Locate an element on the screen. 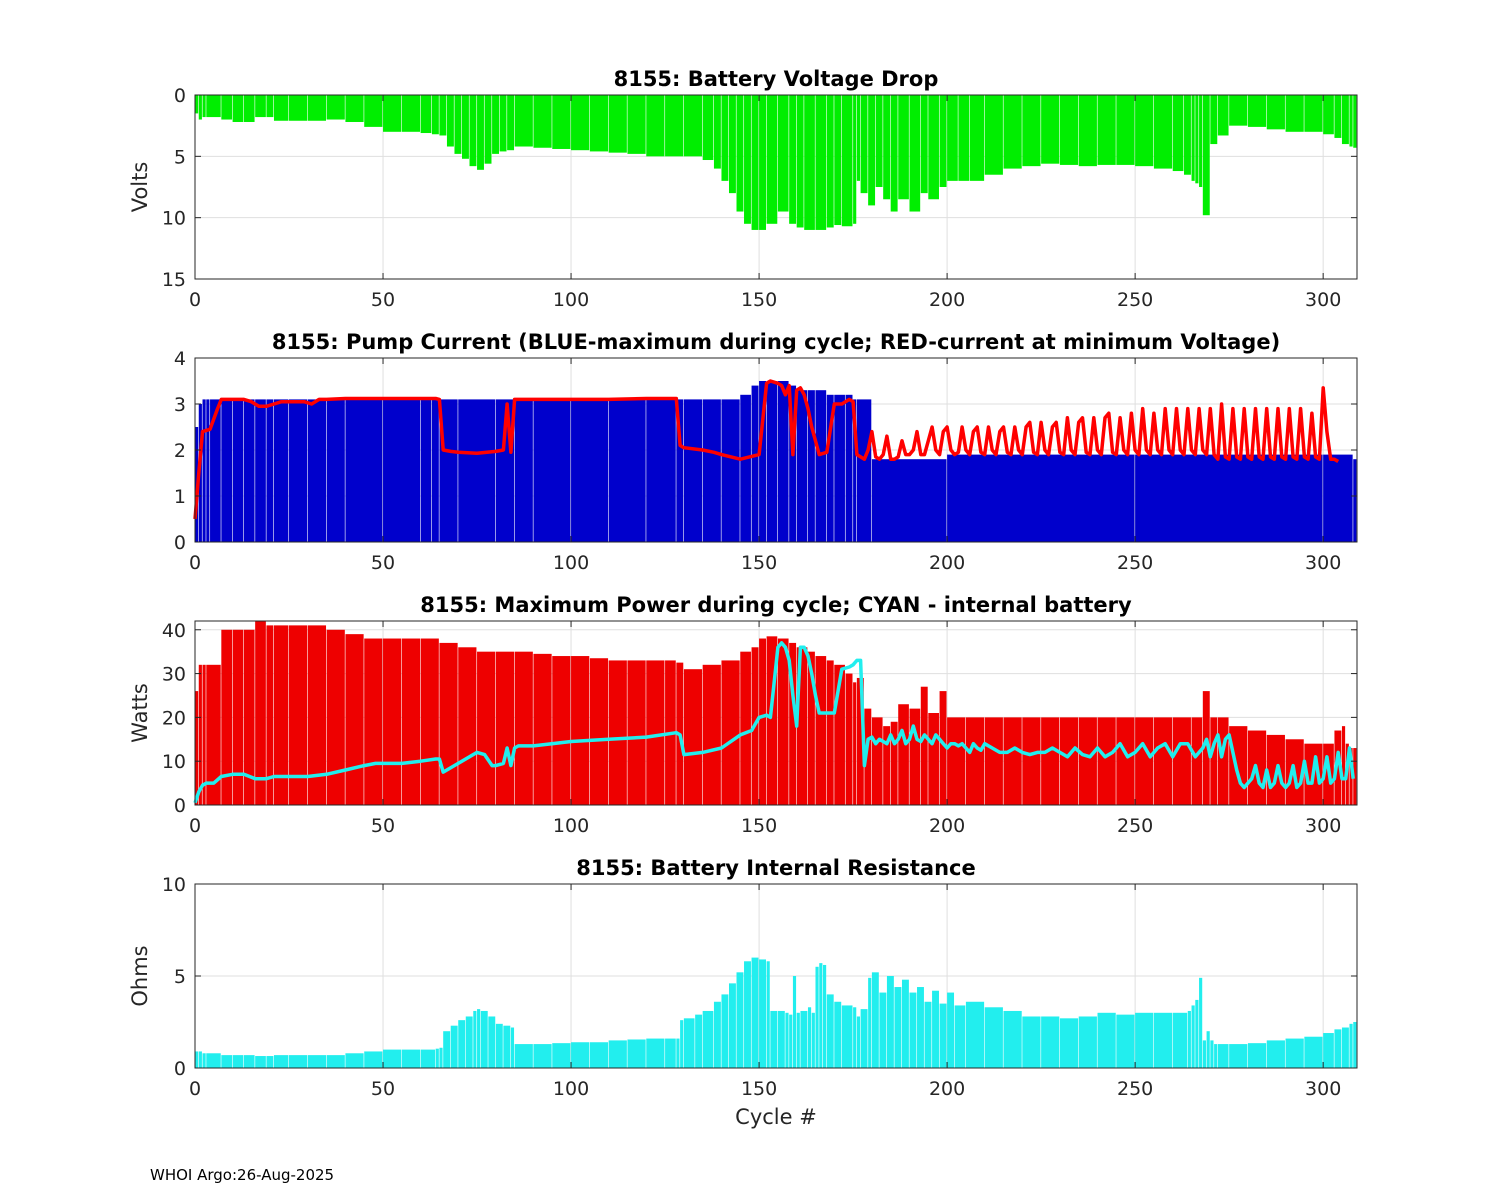  x-tick-label: 0 is located at coordinates (195, 826).